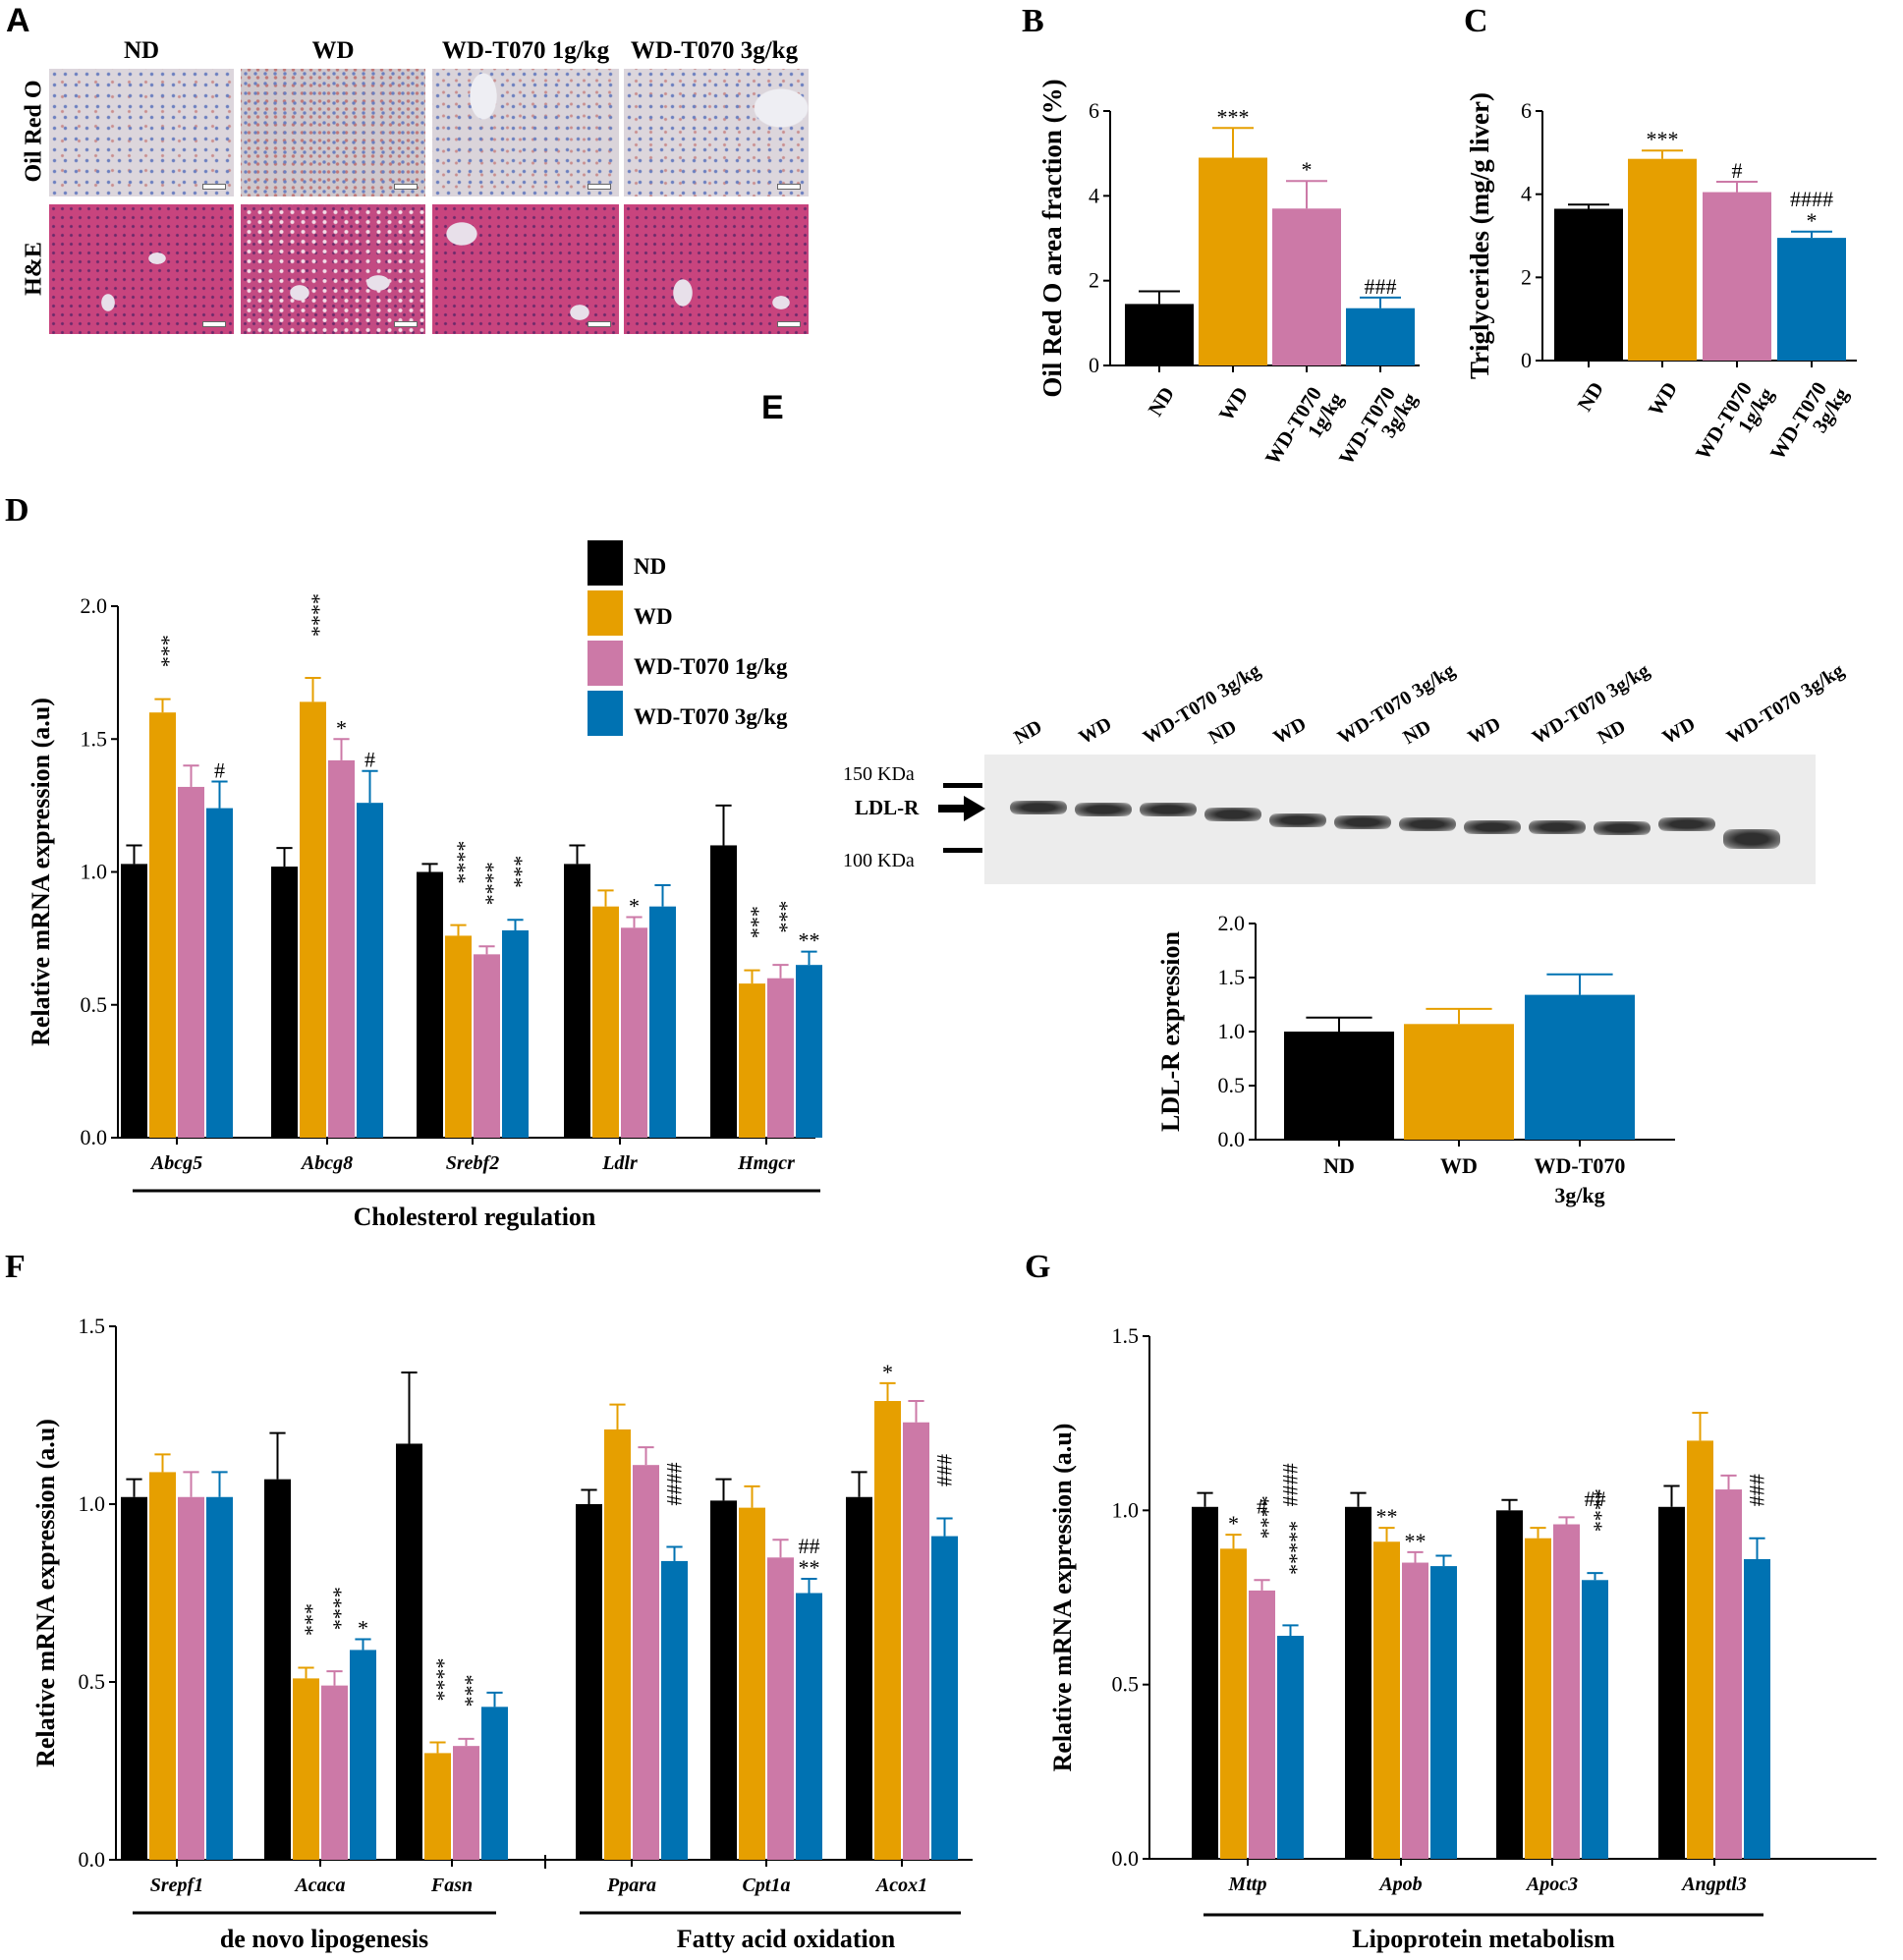 The height and width of the screenshot is (1960, 1903). I want to click on bar-wd, so click(1662, 259).